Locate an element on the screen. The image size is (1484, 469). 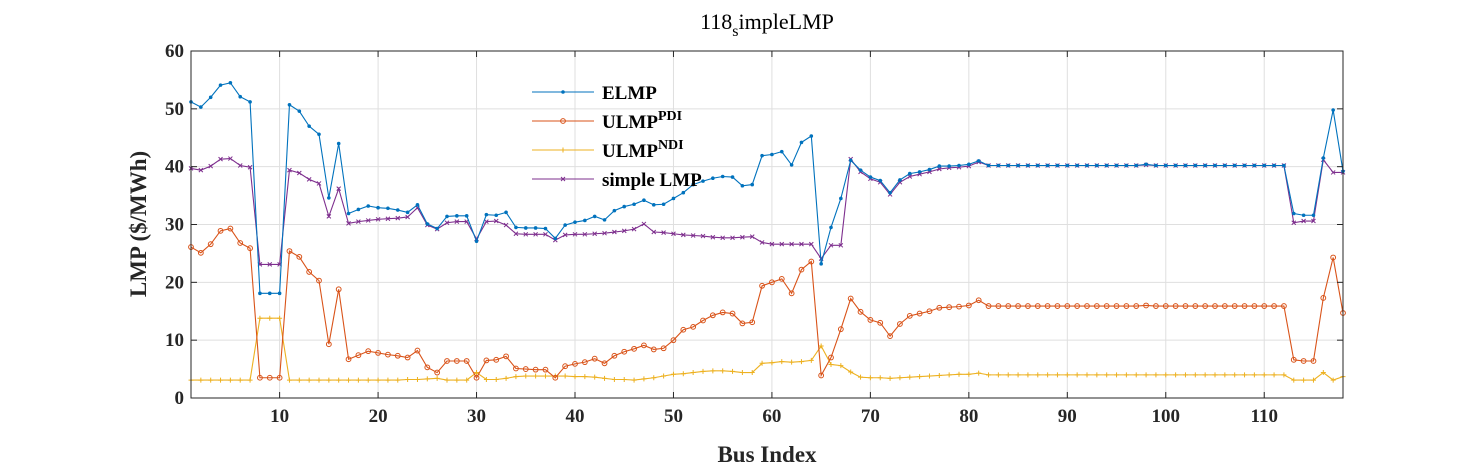
y-tick-label: 20 is located at coordinates (174, 282).